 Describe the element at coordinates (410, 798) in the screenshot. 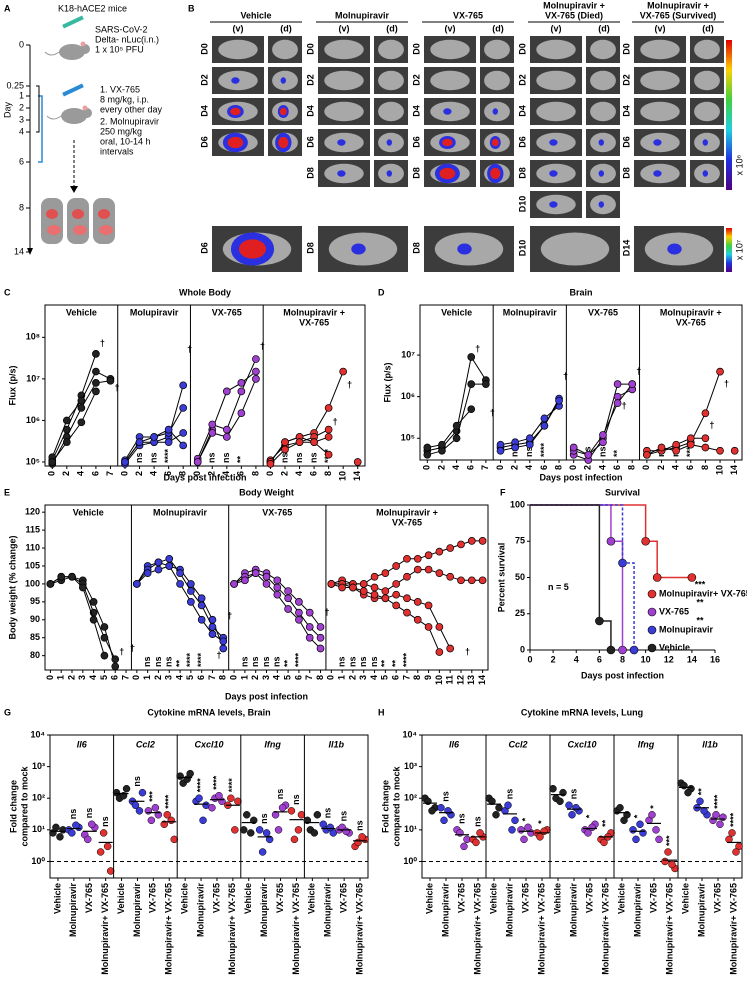

I see `y-tick-label: 10²` at that location.